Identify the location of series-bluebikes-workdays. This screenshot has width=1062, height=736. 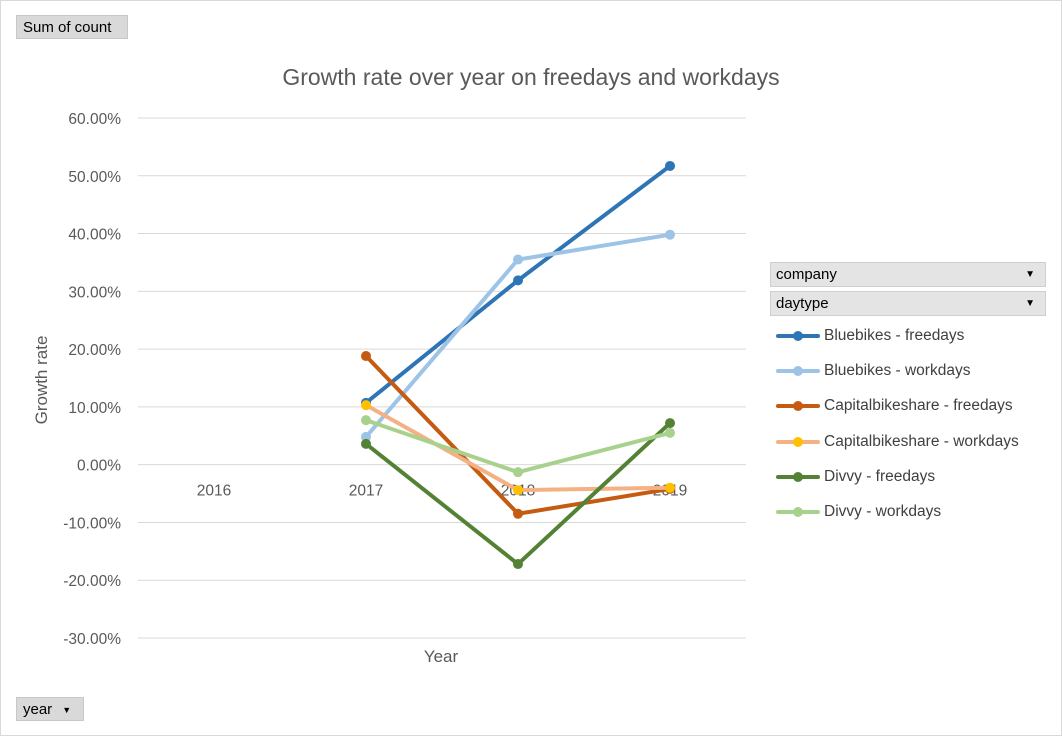
(518, 335).